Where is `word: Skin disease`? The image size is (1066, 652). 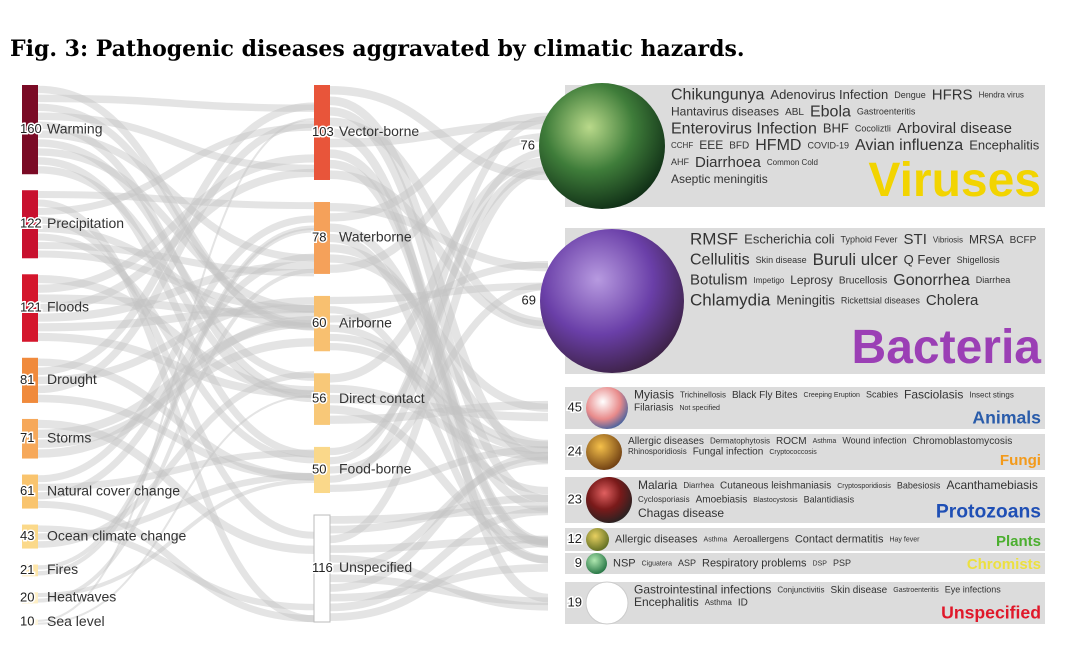 word: Skin disease is located at coordinates (781, 260).